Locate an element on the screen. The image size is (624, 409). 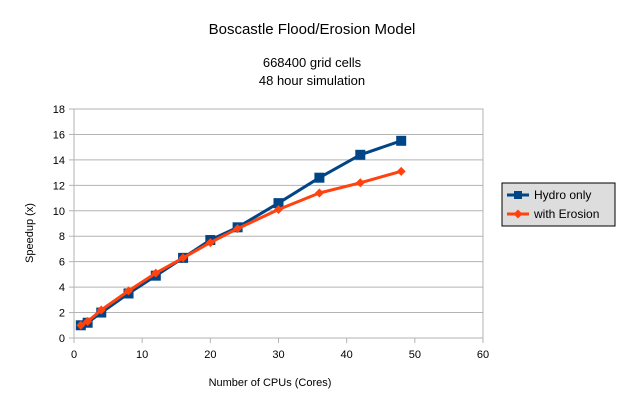
x-tick-label-60: 60 is located at coordinates (483, 355).